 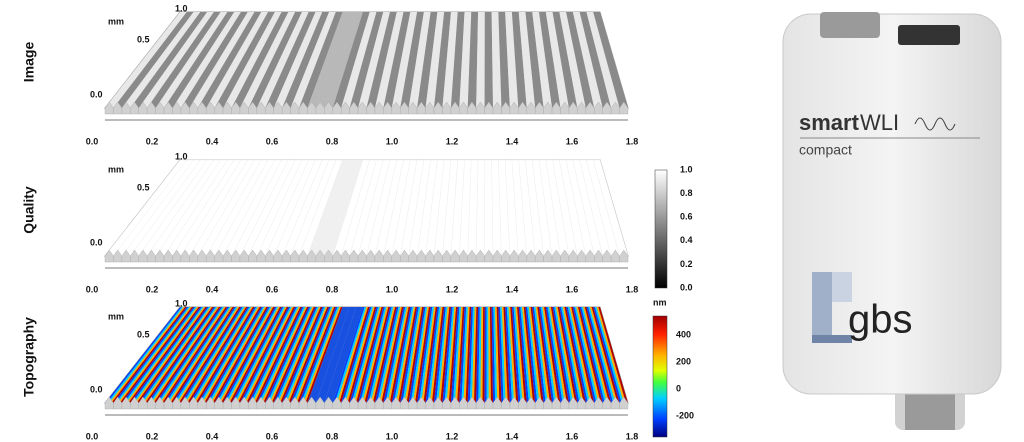 What do you see at coordinates (332, 141) in the screenshot?
I see `x-tick-label: 0.8` at bounding box center [332, 141].